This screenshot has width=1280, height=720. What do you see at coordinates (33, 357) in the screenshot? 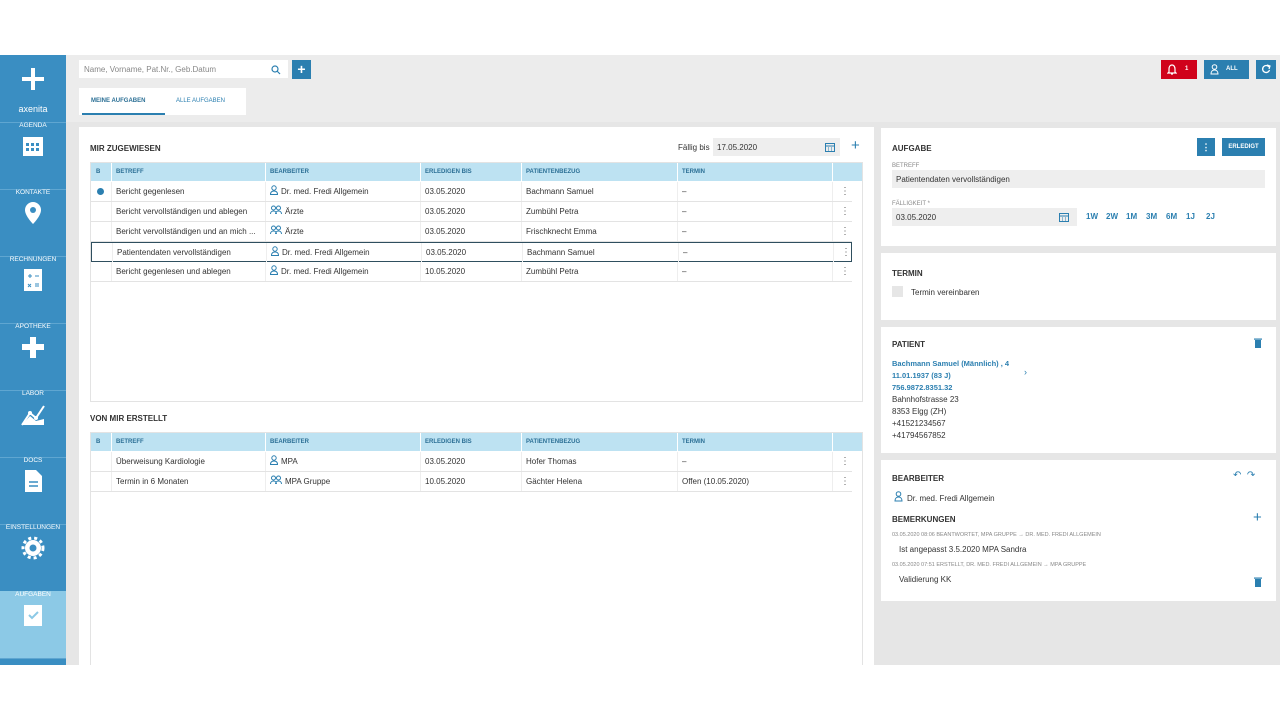
I see `nav-item: APOTHEKE` at bounding box center [33, 357].